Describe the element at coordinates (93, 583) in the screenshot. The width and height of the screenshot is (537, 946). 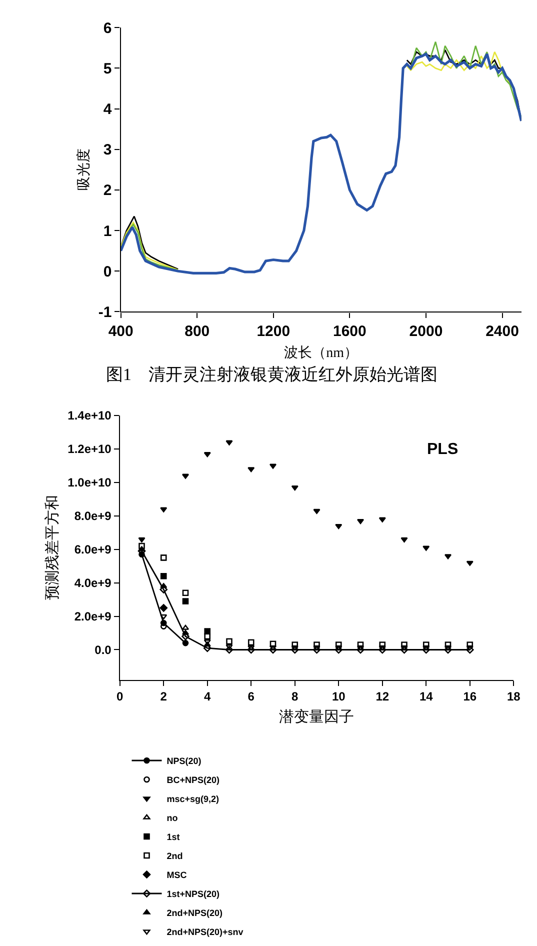
I see `y-tick-label: 4.0e+9` at that location.